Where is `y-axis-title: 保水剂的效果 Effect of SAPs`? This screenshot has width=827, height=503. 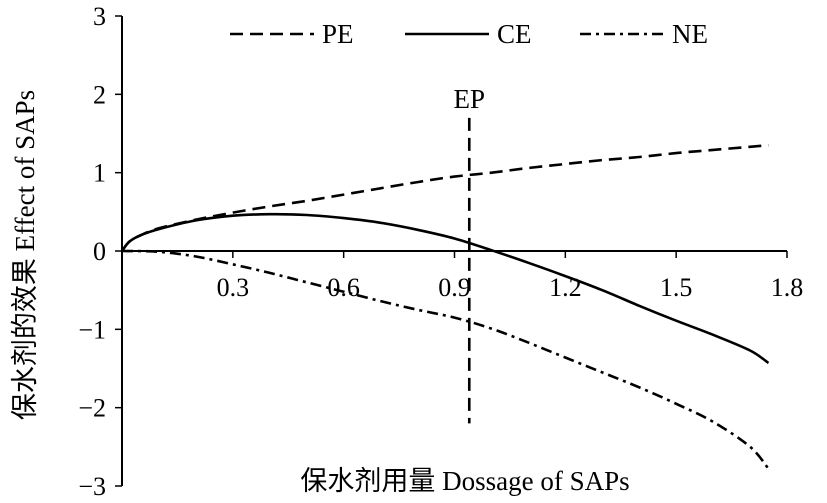 y-axis-title: 保水剂的效果 Effect of SAPs is located at coordinates (25, 255).